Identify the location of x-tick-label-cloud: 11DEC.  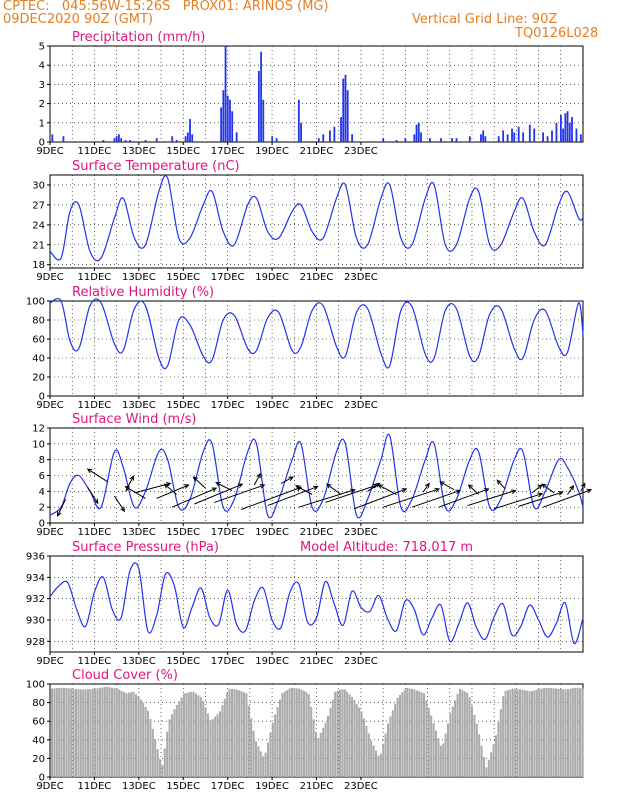
(95, 786).